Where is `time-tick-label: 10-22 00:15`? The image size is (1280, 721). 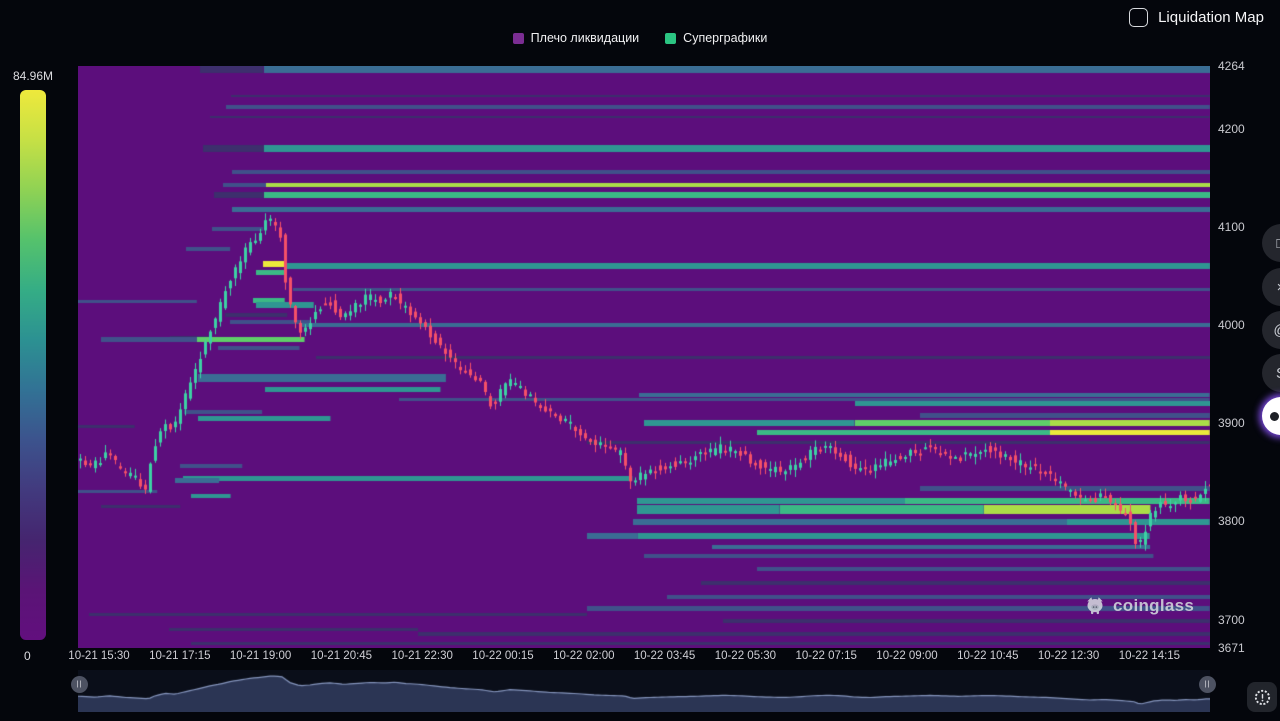 time-tick-label: 10-22 00:15 is located at coordinates (503, 656).